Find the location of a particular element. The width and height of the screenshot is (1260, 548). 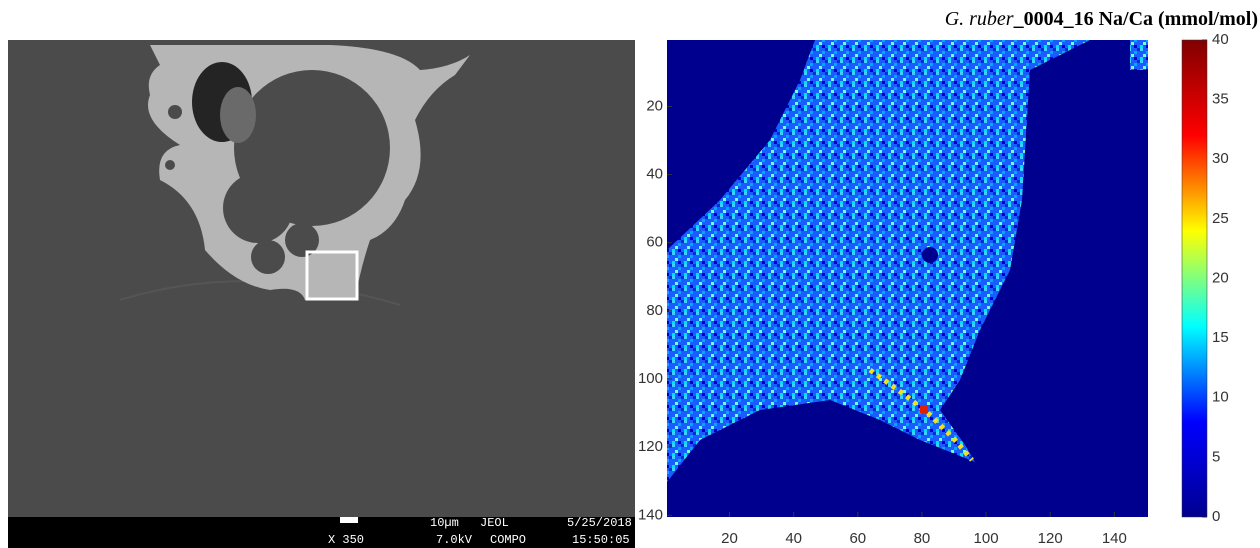

sem-time: 15:50:05 is located at coordinates (601, 540).